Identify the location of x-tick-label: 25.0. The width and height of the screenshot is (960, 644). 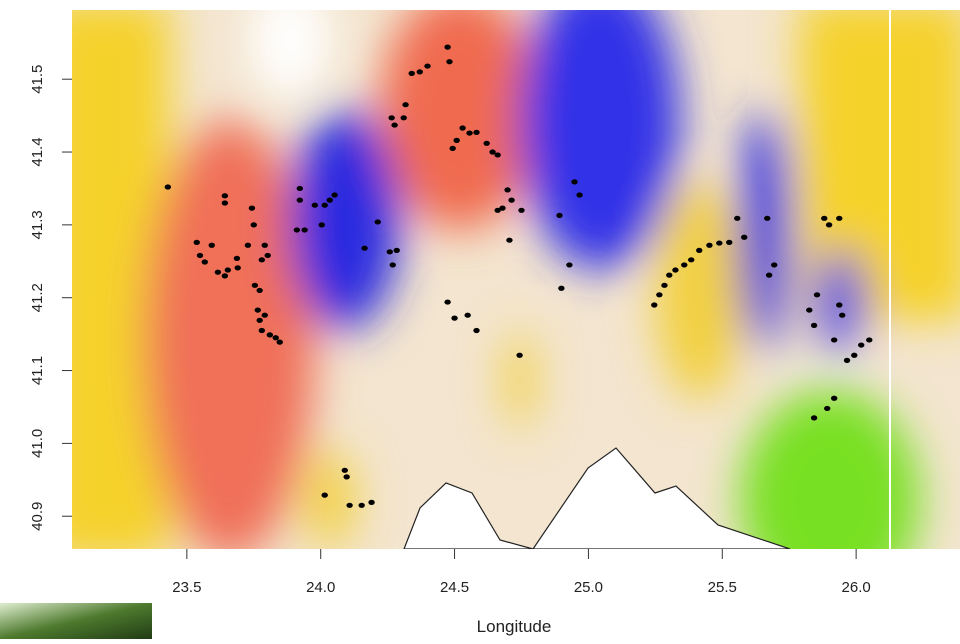
(588, 587).